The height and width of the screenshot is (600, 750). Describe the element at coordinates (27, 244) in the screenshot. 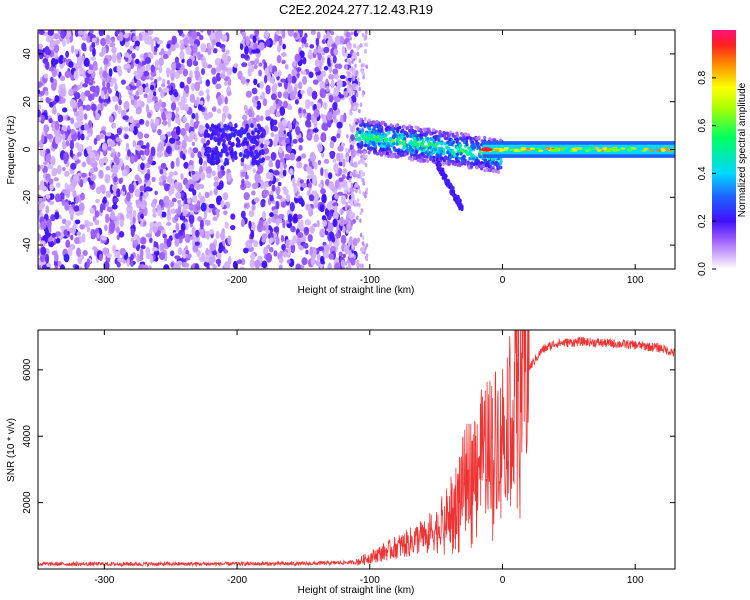

I see `y-tick-label: -40` at that location.